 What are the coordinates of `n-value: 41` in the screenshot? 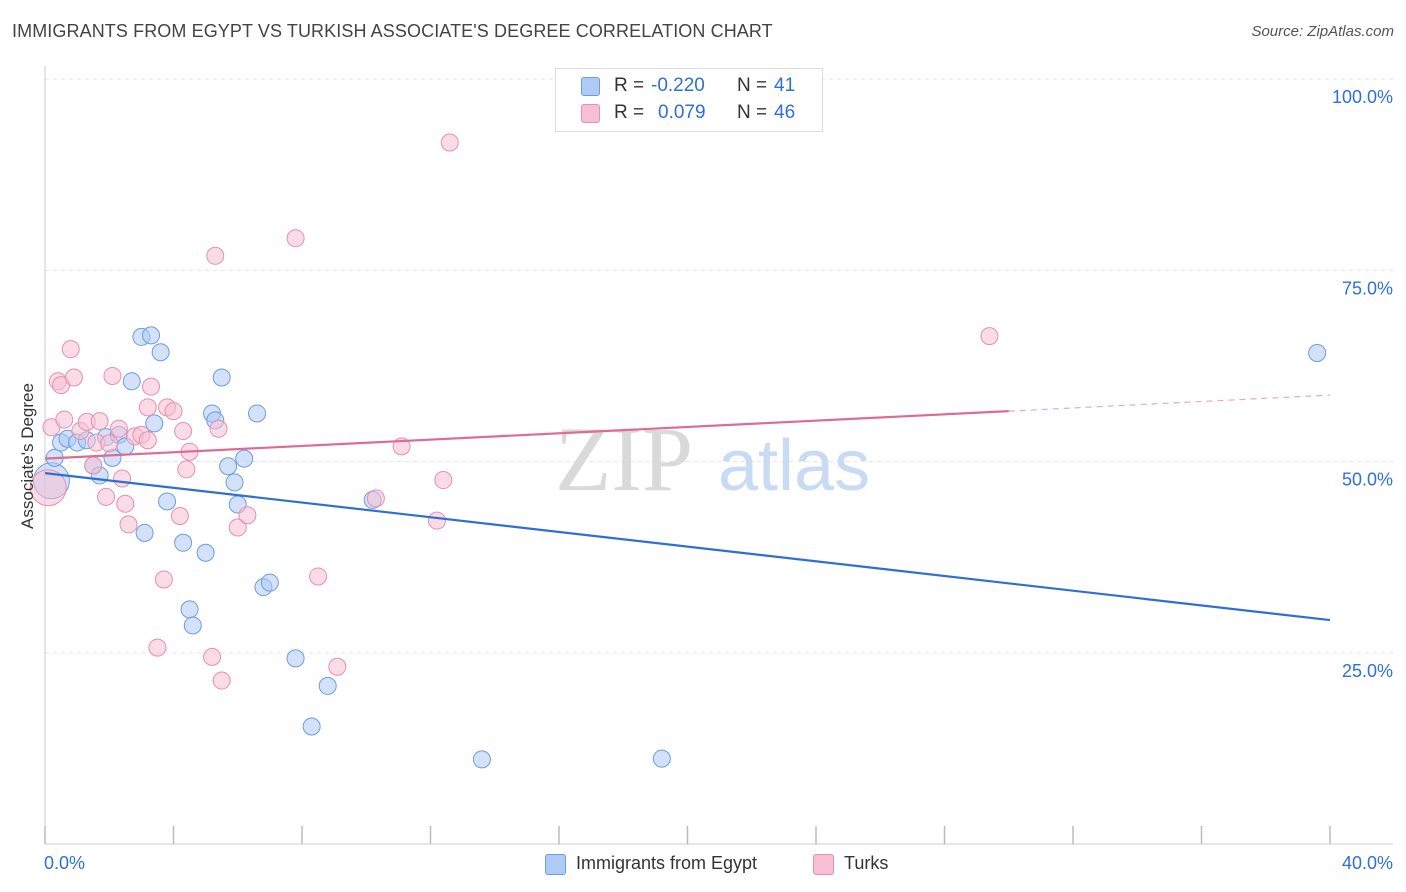 It's located at (785, 85).